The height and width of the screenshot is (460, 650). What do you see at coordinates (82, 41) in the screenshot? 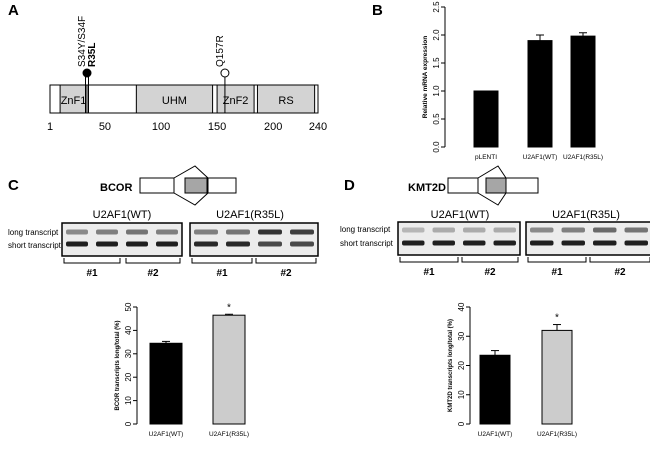
I see `mutation-label: S34Y/S34F` at bounding box center [82, 41].